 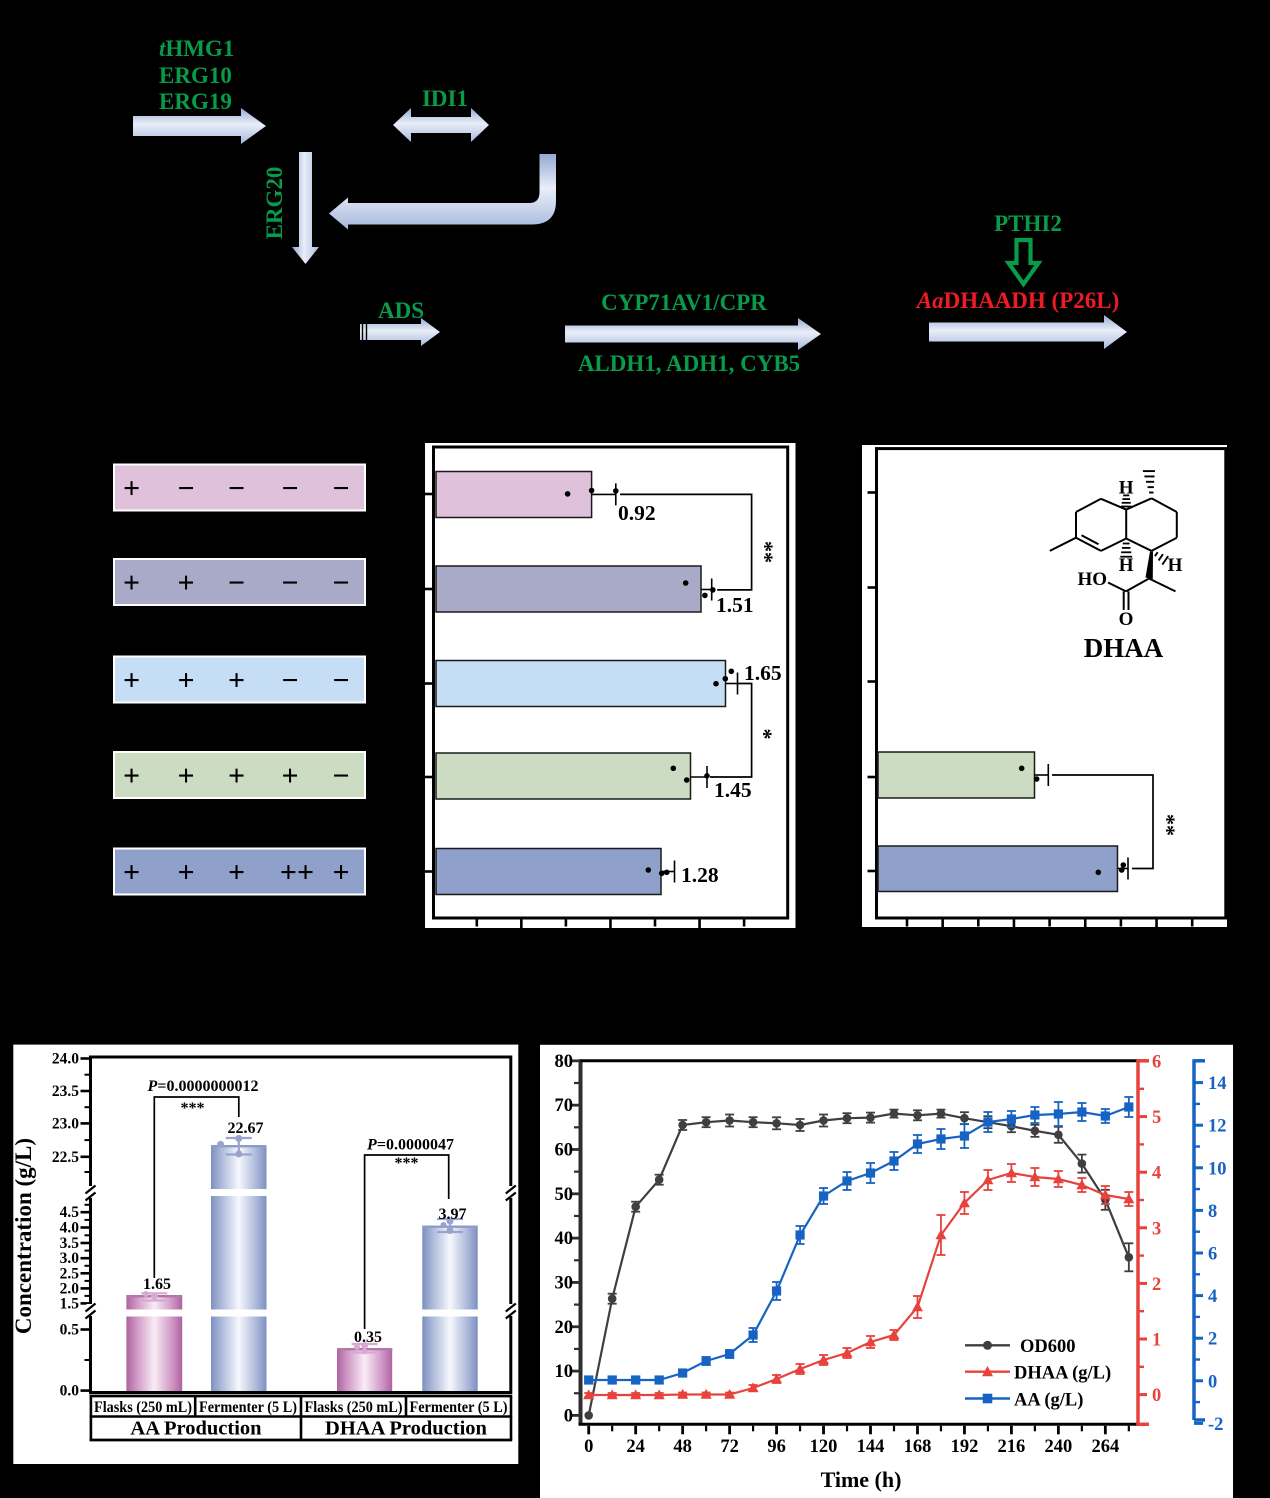 What do you see at coordinates (70, 1330) in the screenshot?
I see `svg-text: 0.5` at bounding box center [70, 1330].